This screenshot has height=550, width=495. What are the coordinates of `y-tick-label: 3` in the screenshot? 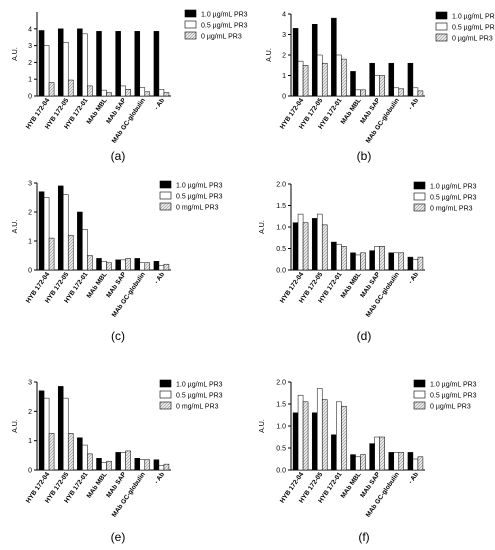 It's located at (30, 46).